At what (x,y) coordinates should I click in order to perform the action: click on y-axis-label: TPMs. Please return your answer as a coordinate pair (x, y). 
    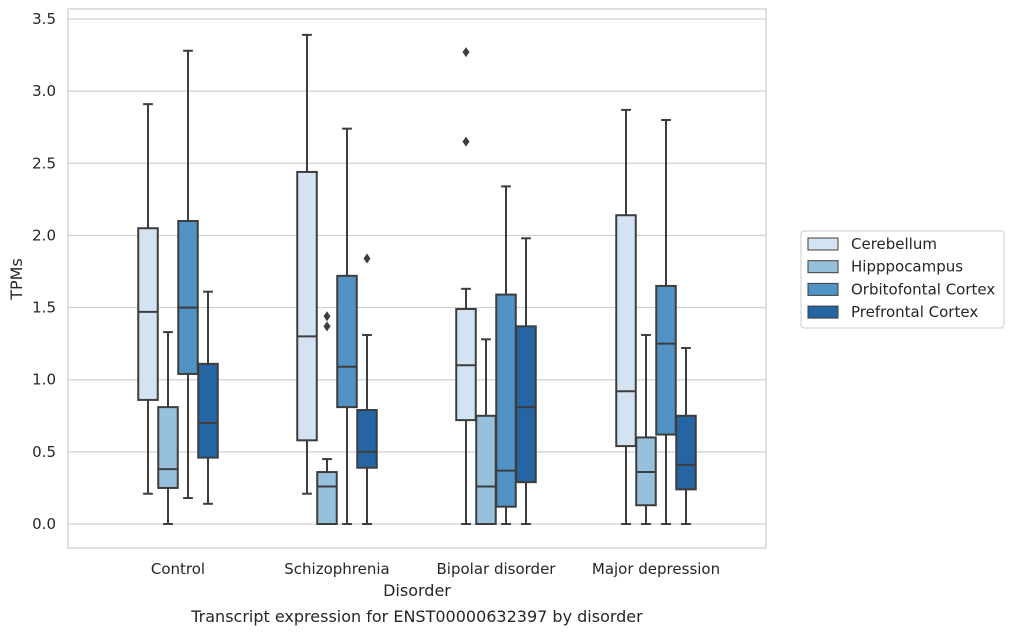
    Looking at the image, I should click on (16, 279).